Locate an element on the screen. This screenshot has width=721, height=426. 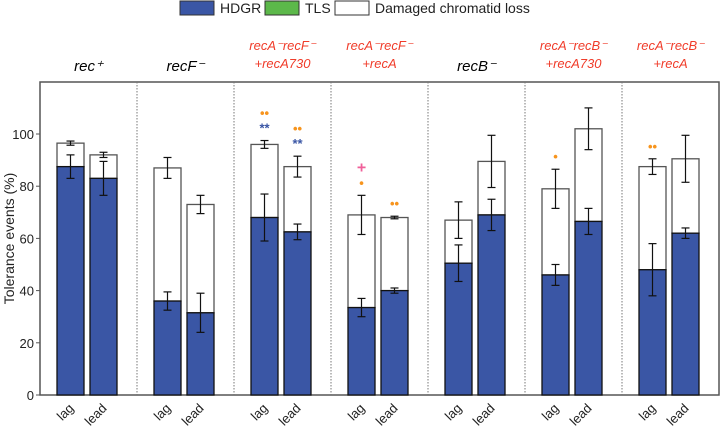
y-tick-label: 20 is located at coordinates (27, 343).